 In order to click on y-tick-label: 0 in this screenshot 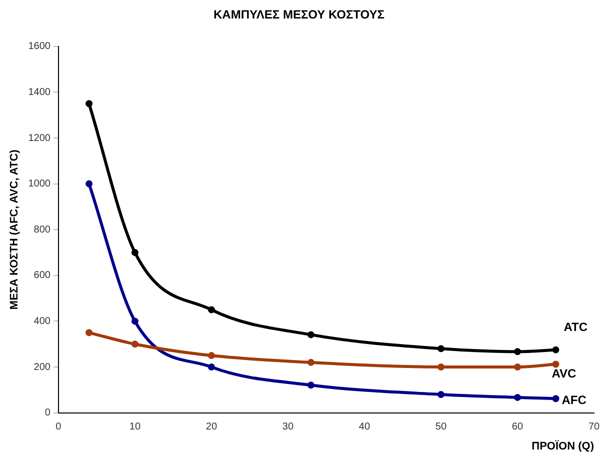, I will do `click(47, 413)`.